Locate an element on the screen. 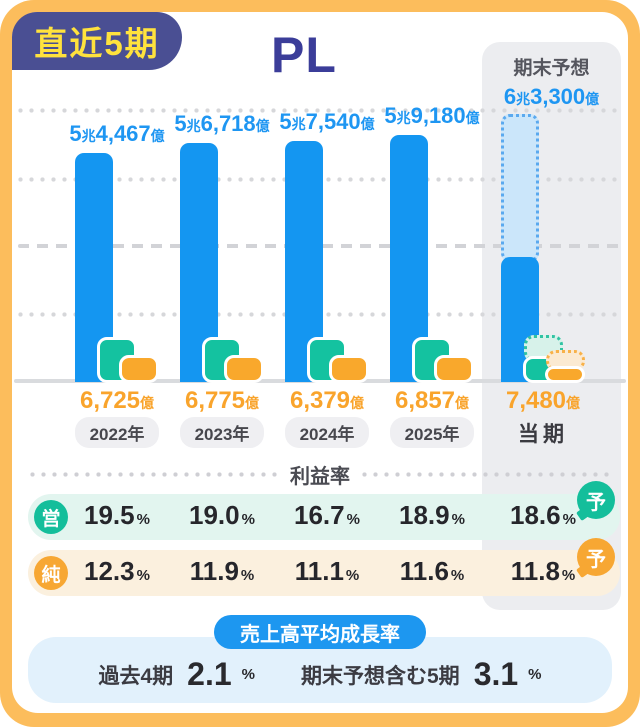 The width and height of the screenshot is (640, 727). net-margin-value: 12.3% is located at coordinates (117, 571).